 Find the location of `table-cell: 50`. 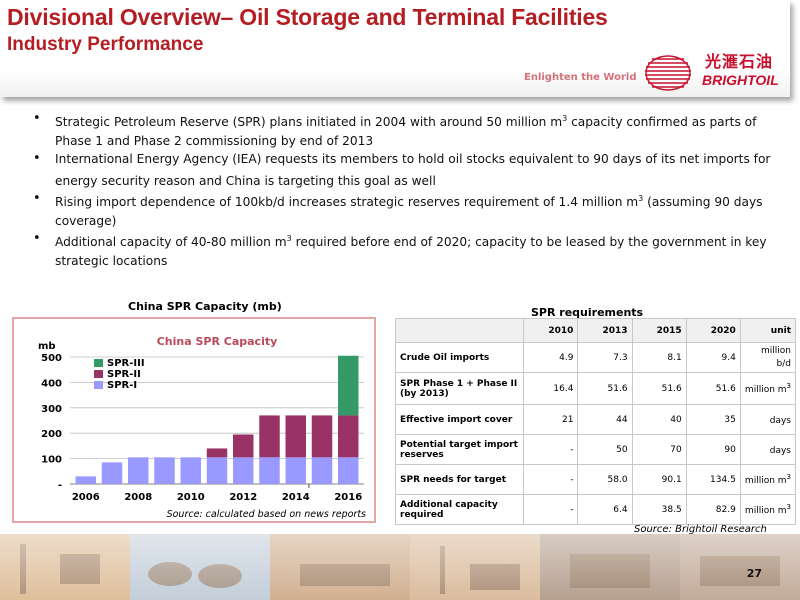

table-cell: 50 is located at coordinates (605, 449).